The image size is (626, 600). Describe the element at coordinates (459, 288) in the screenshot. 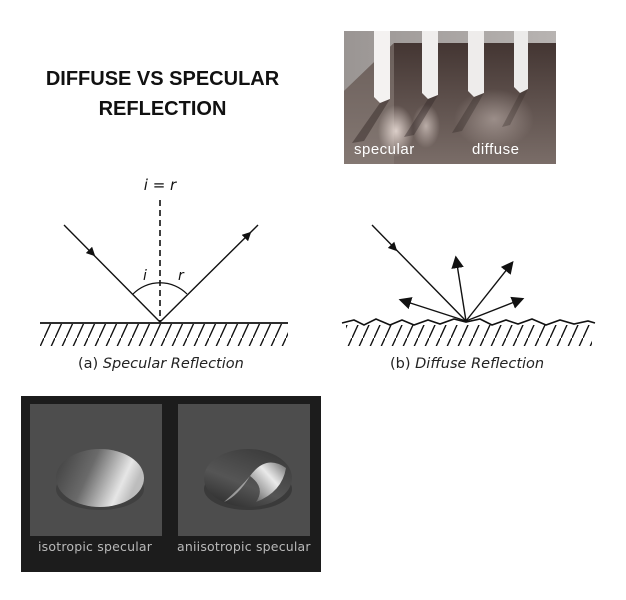

I see `diffuse-ray-up` at that location.